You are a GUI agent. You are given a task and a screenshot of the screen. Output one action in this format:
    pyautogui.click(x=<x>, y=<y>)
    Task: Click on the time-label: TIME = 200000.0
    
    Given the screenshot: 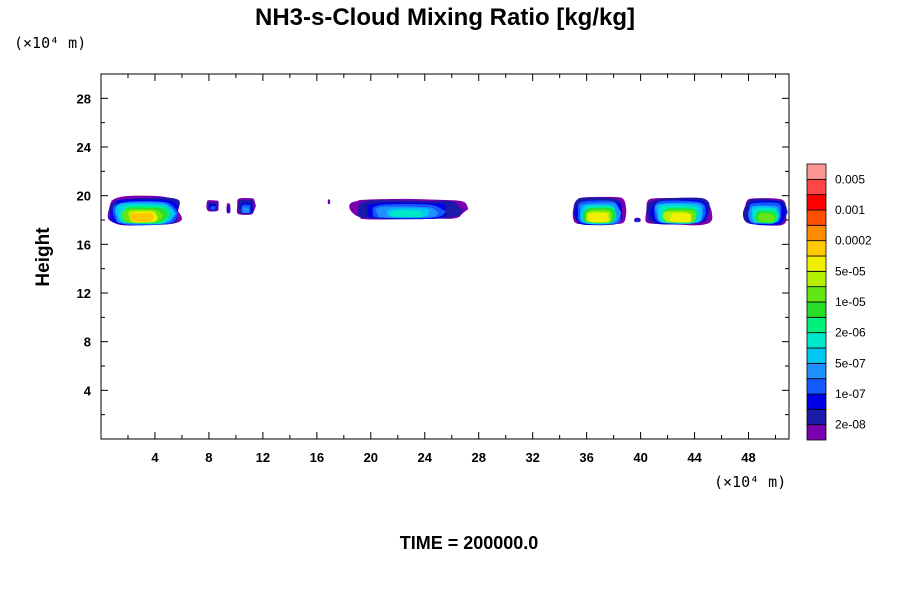 What is the action you would take?
    pyautogui.click(x=469, y=543)
    